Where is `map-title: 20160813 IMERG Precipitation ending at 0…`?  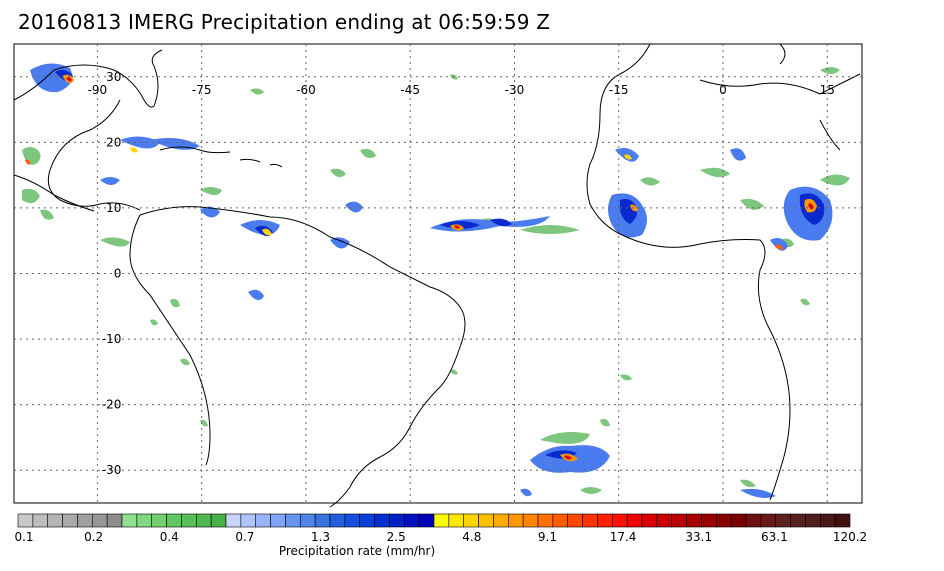 map-title: 20160813 IMERG Precipitation ending at 0… is located at coordinates (284, 22).